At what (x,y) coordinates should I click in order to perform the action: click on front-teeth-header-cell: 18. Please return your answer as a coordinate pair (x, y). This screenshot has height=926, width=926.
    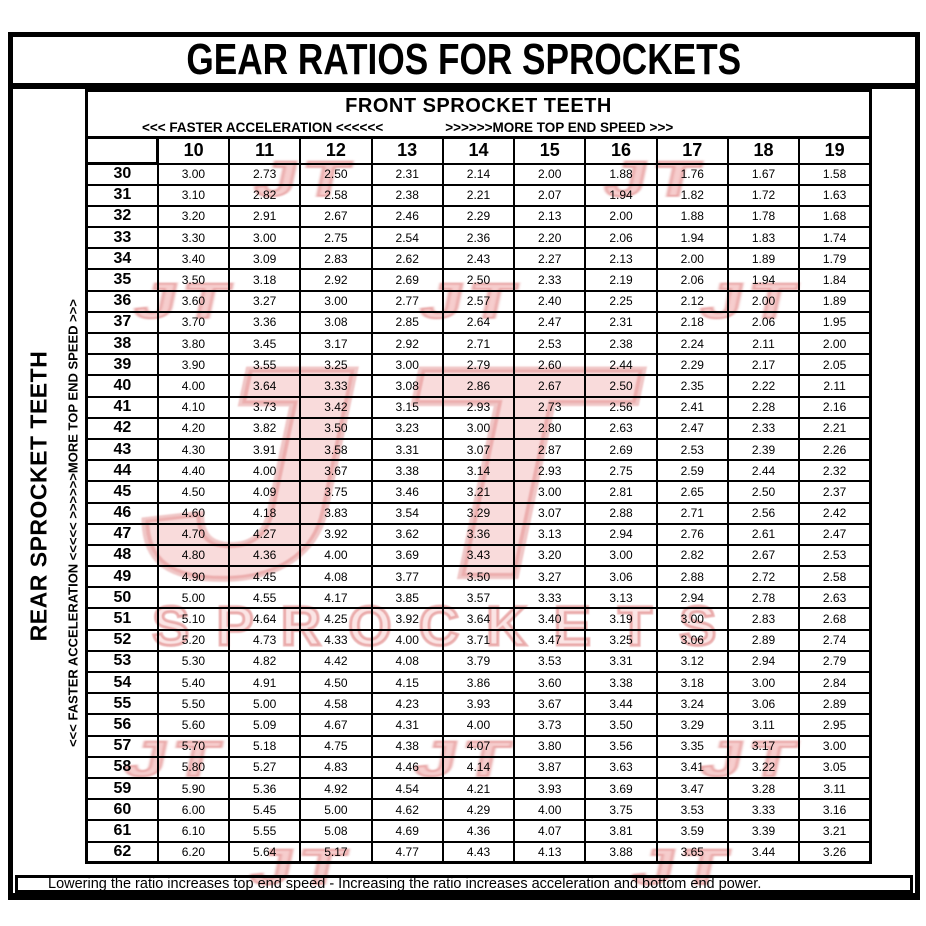
    Looking at the image, I should click on (763, 150).